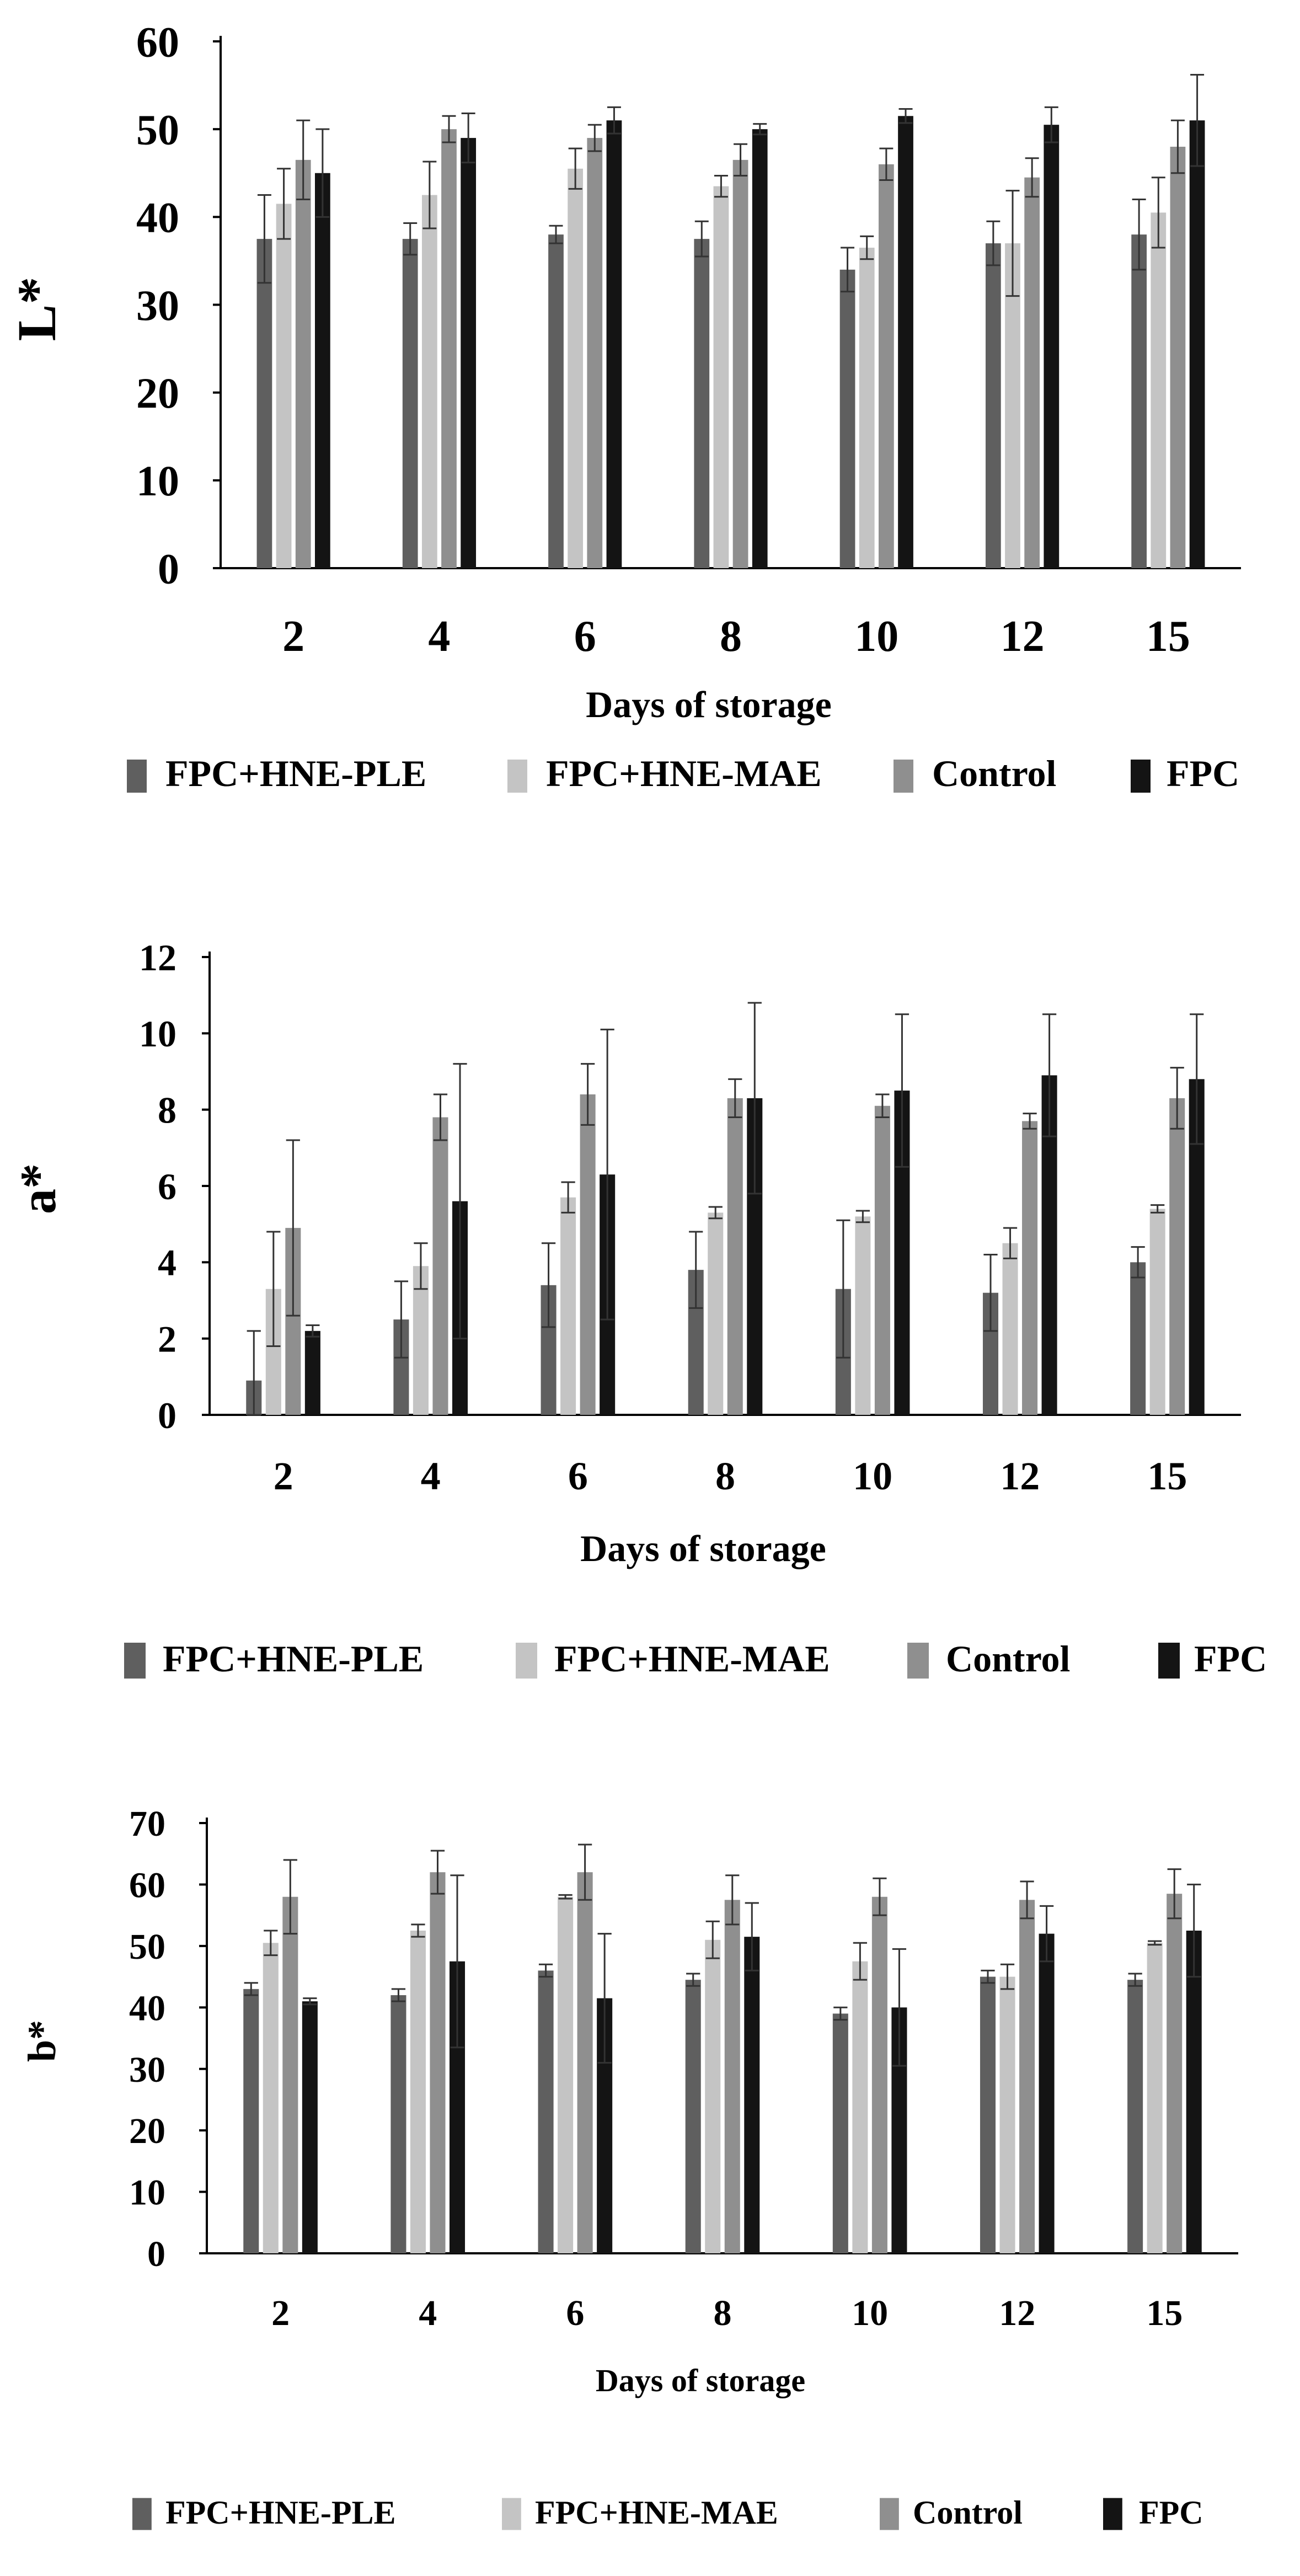 Image resolution: width=1300 pixels, height=2576 pixels. What do you see at coordinates (157, 393) in the screenshot?
I see `y-tick-label: 20` at bounding box center [157, 393].